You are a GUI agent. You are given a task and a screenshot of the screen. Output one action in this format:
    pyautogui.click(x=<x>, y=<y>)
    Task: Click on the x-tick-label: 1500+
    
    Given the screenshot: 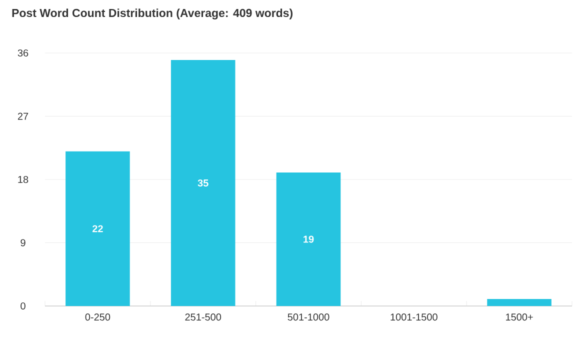 What is the action you would take?
    pyautogui.click(x=519, y=317)
    